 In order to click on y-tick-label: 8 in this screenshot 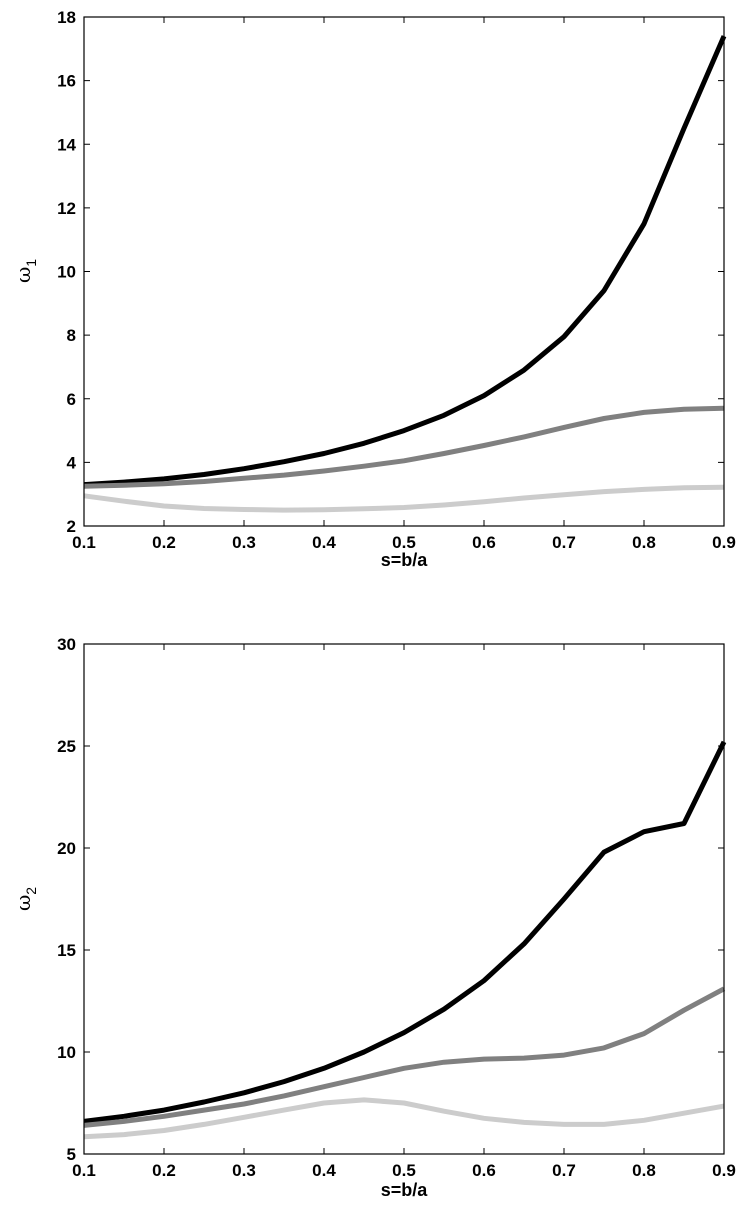, I will do `click(71, 335)`.